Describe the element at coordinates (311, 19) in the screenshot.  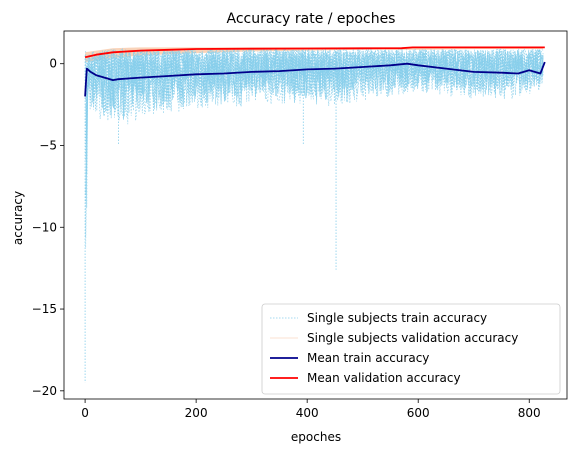
I see `chart-title: Accuracy rate / epoches` at that location.